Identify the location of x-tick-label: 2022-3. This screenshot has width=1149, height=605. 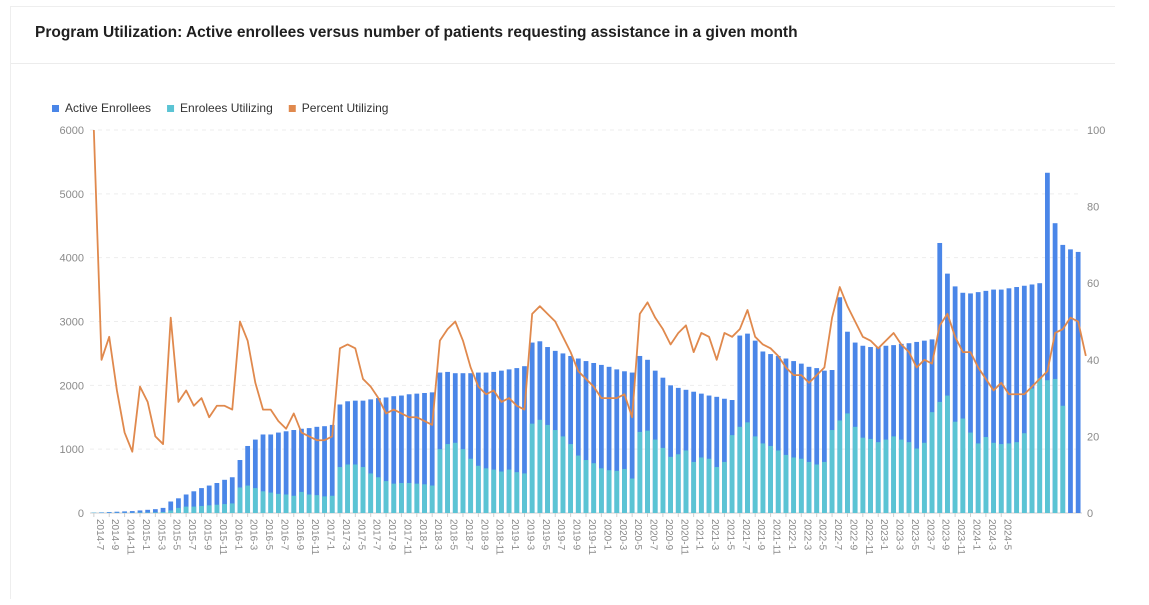
(806, 535).